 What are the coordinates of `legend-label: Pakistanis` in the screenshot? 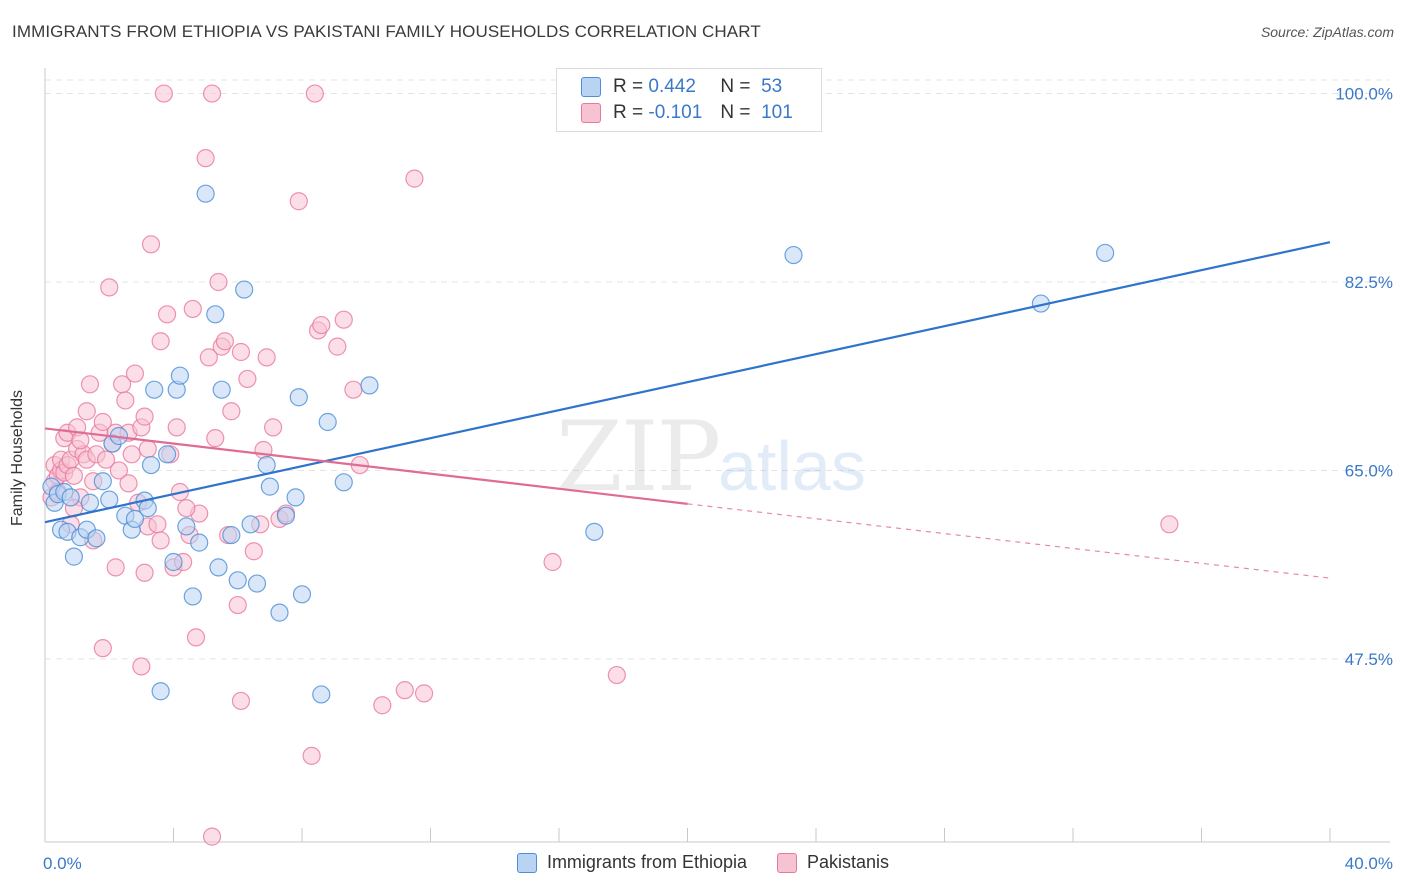 It's located at (848, 862).